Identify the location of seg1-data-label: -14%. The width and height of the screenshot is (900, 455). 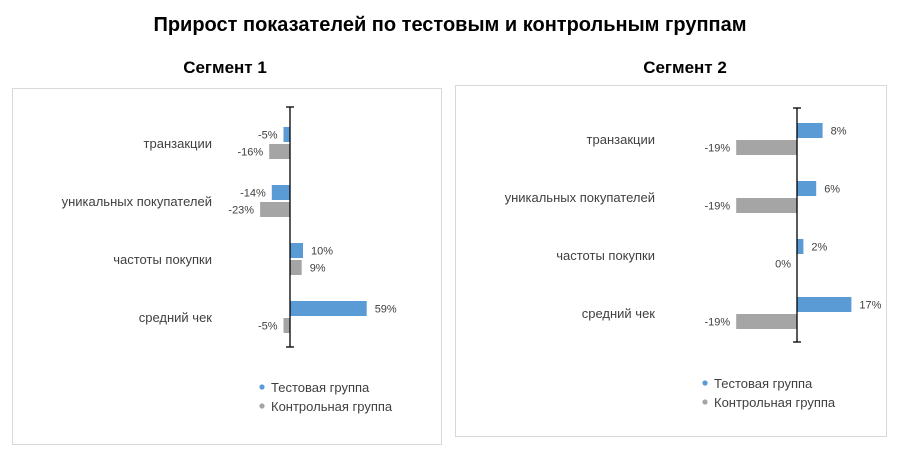
(253, 194).